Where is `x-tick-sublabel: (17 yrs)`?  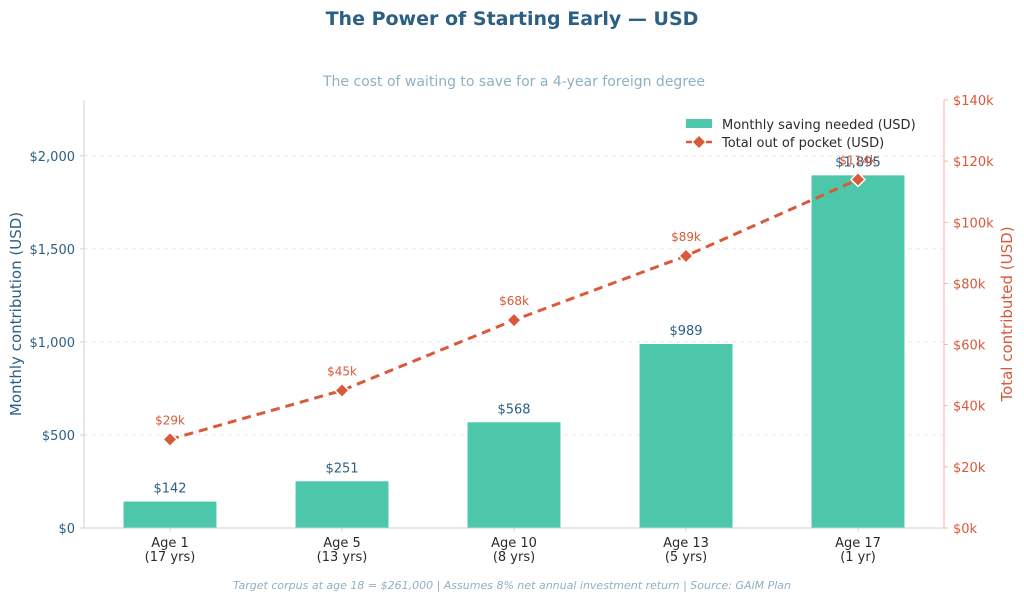
x-tick-sublabel: (17 yrs) is located at coordinates (170, 557).